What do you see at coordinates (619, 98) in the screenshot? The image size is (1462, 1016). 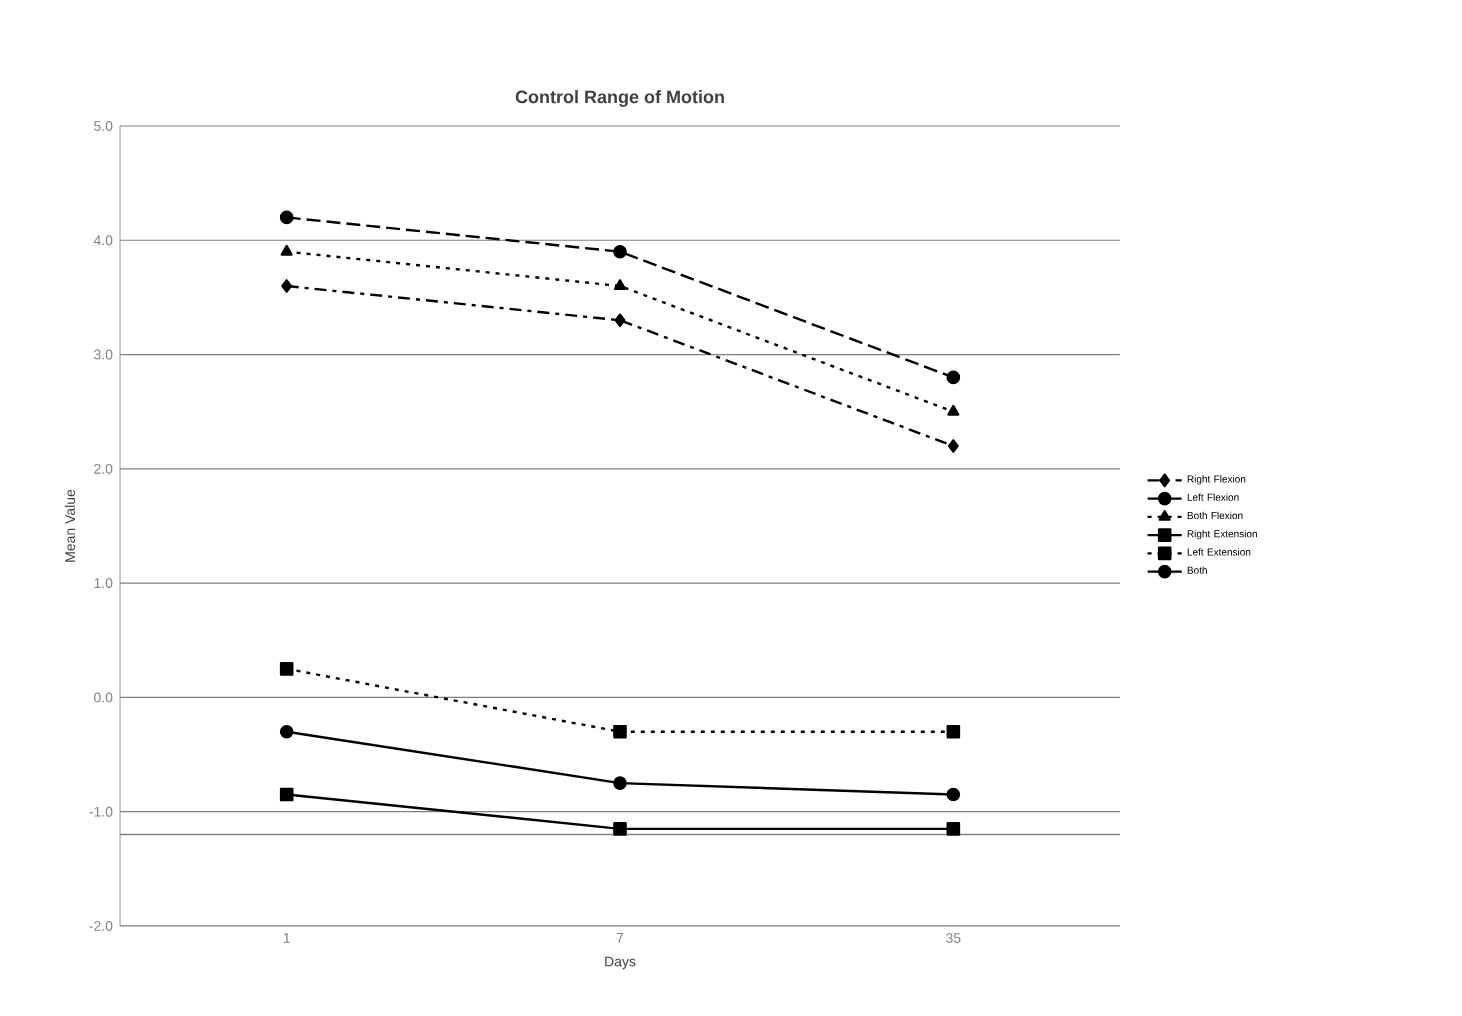 I see `chart-title: Control Range of Motion` at bounding box center [619, 98].